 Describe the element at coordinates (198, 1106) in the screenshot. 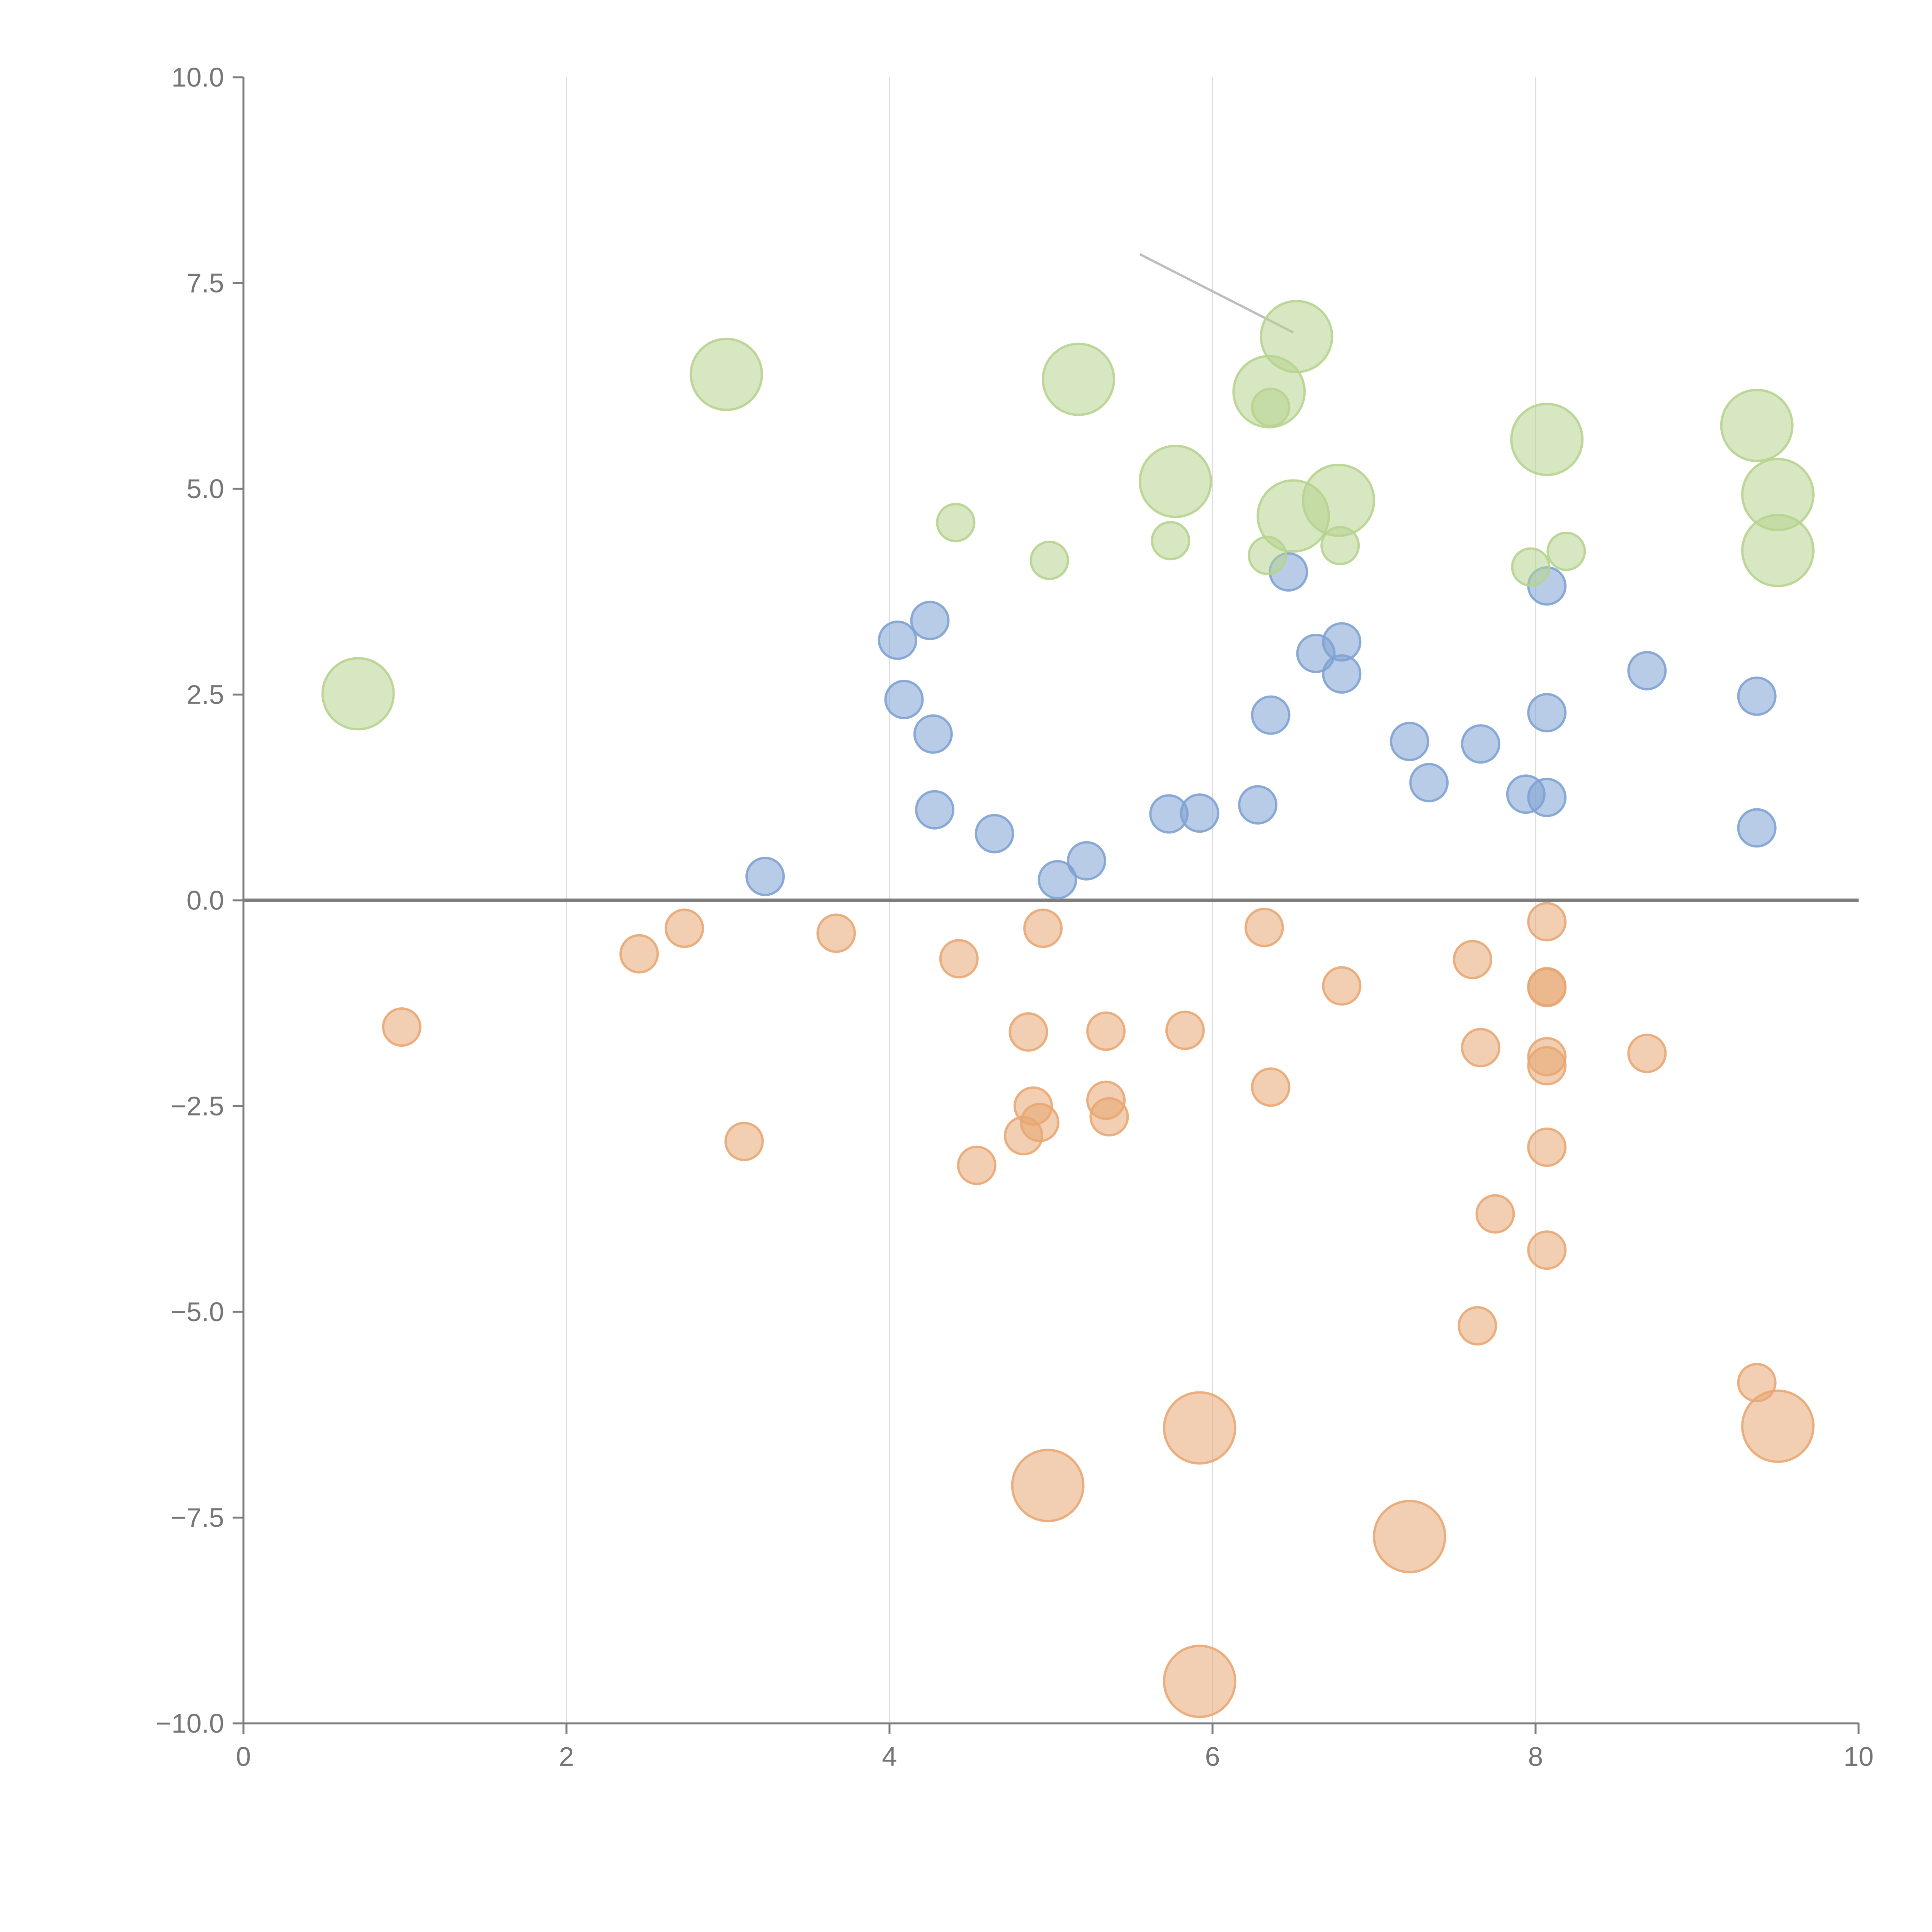

I see `y-tick-label: −2.5` at that location.